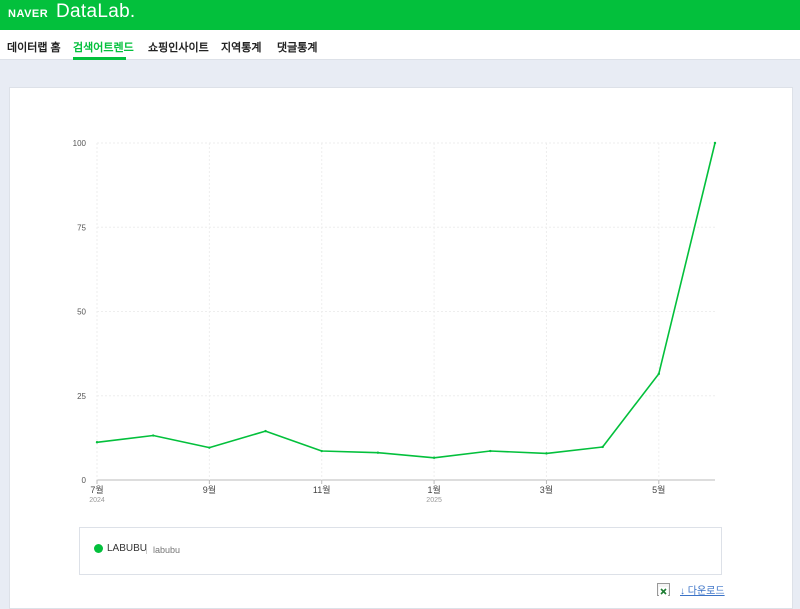  Describe the element at coordinates (96, 11) in the screenshot. I see `datalab-logo: DataLab.` at that location.